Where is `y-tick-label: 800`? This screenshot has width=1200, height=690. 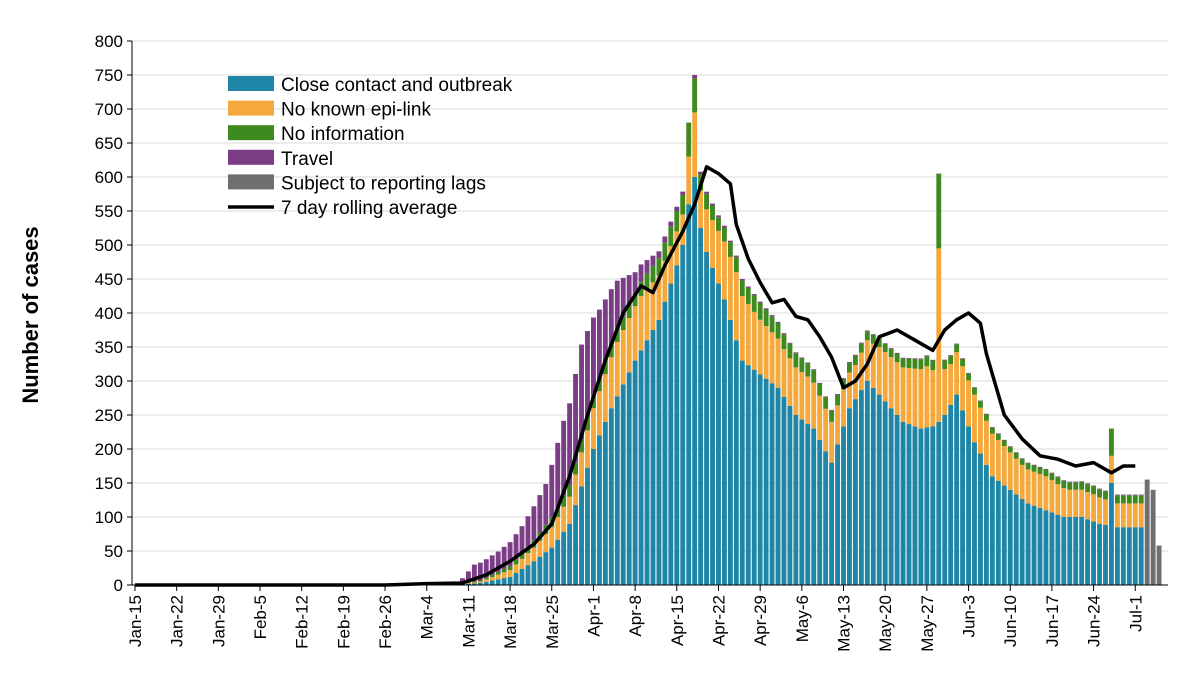
y-tick-label: 800 is located at coordinates (109, 41).